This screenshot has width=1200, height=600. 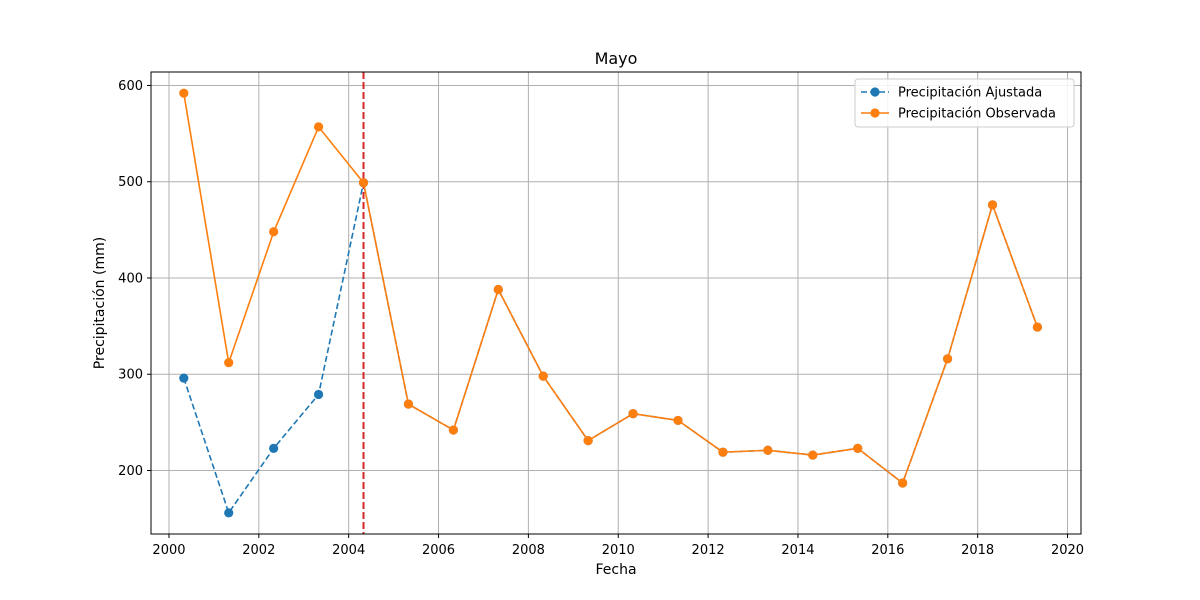 I want to click on y-tick-label: 300, so click(x=130, y=375).